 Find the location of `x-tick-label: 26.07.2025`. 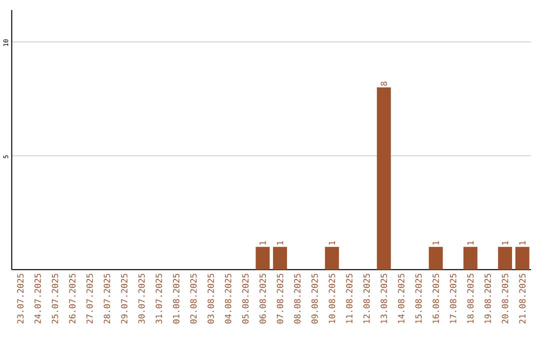

x-tick-label: 26.07.2025 is located at coordinates (72, 299).